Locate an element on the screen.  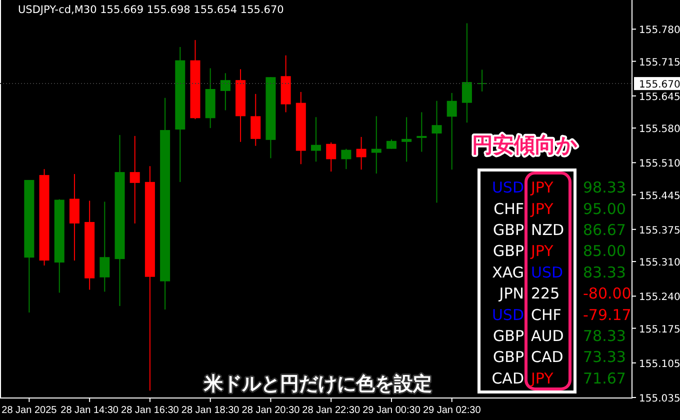
category-label: AUD is located at coordinates (547, 336).